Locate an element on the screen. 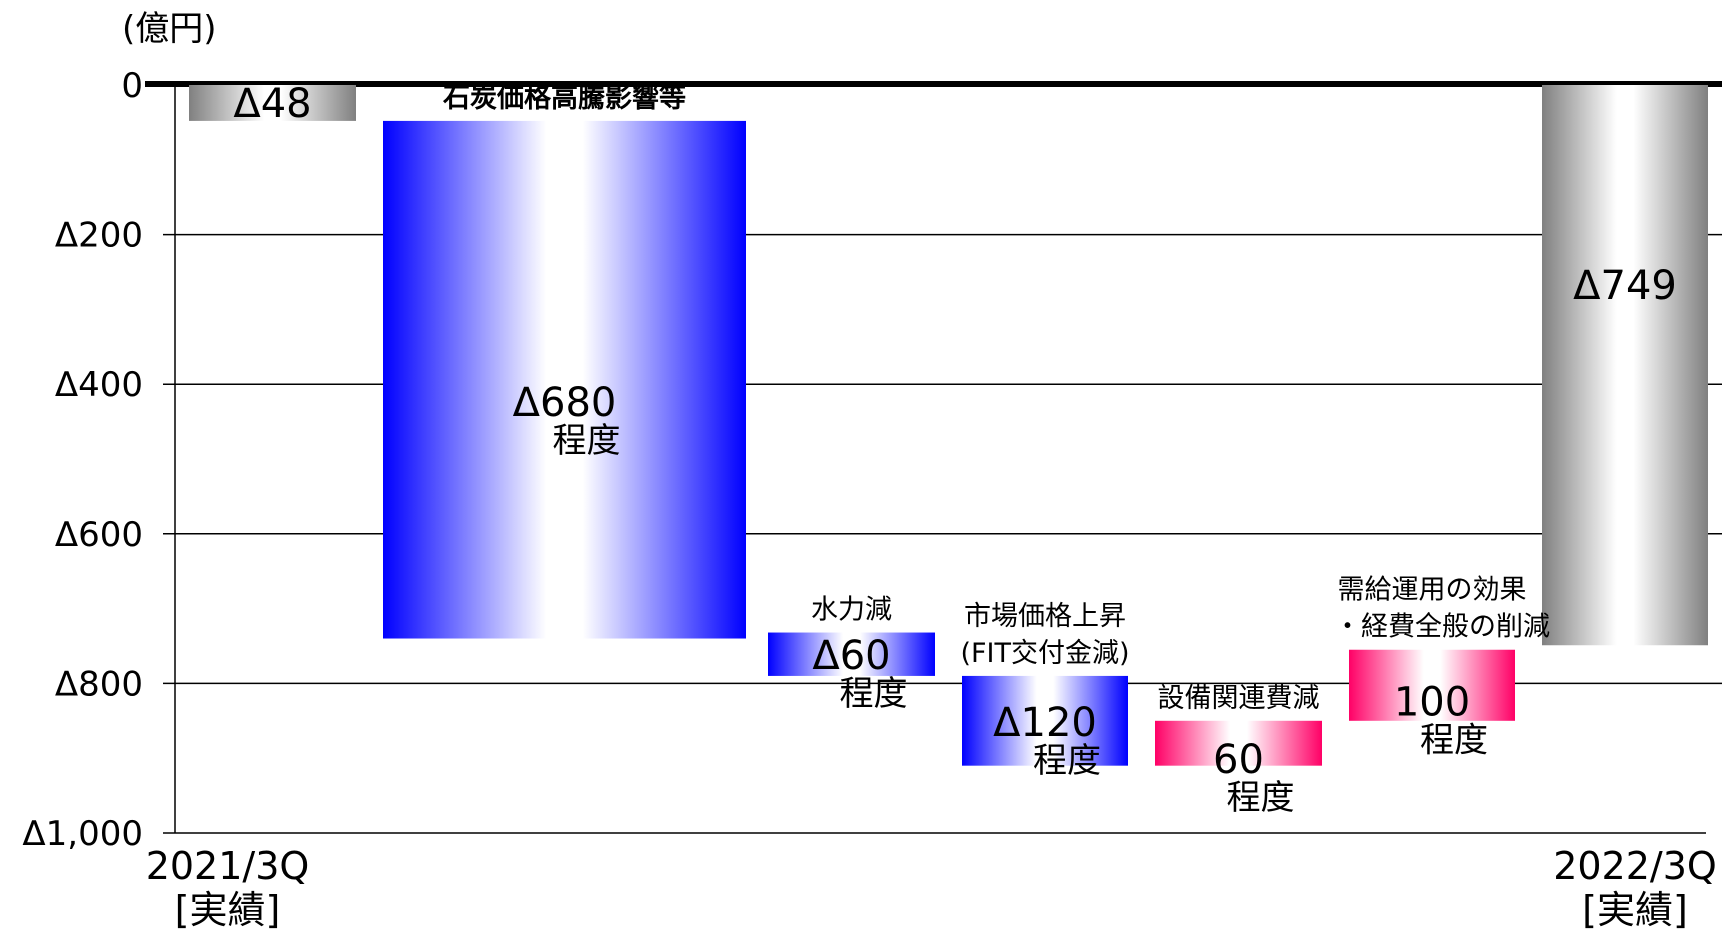 The image size is (1727, 934). bar-annotation: 石炭価格高騰影響等 is located at coordinates (564, 98).